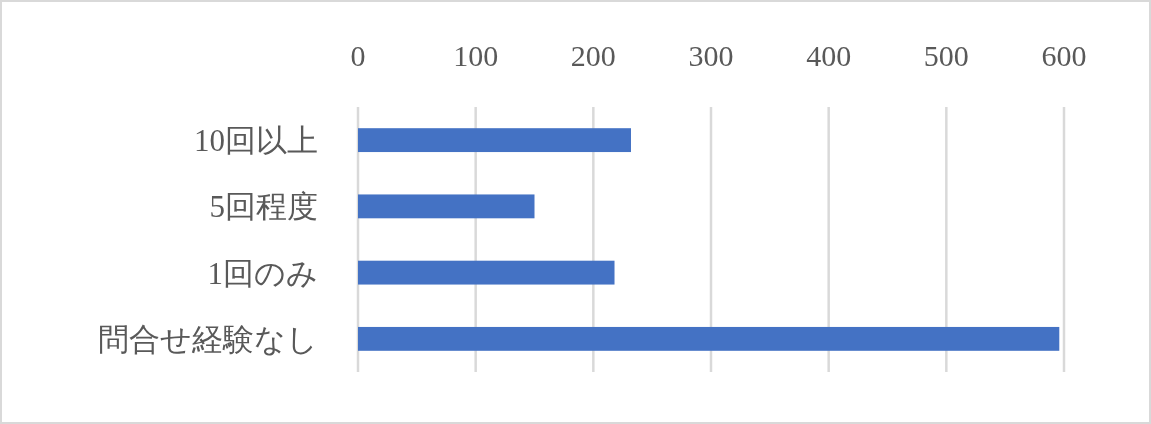 This screenshot has width=1151, height=424. Describe the element at coordinates (829, 55) in the screenshot. I see `x-tick-label: 400` at that location.